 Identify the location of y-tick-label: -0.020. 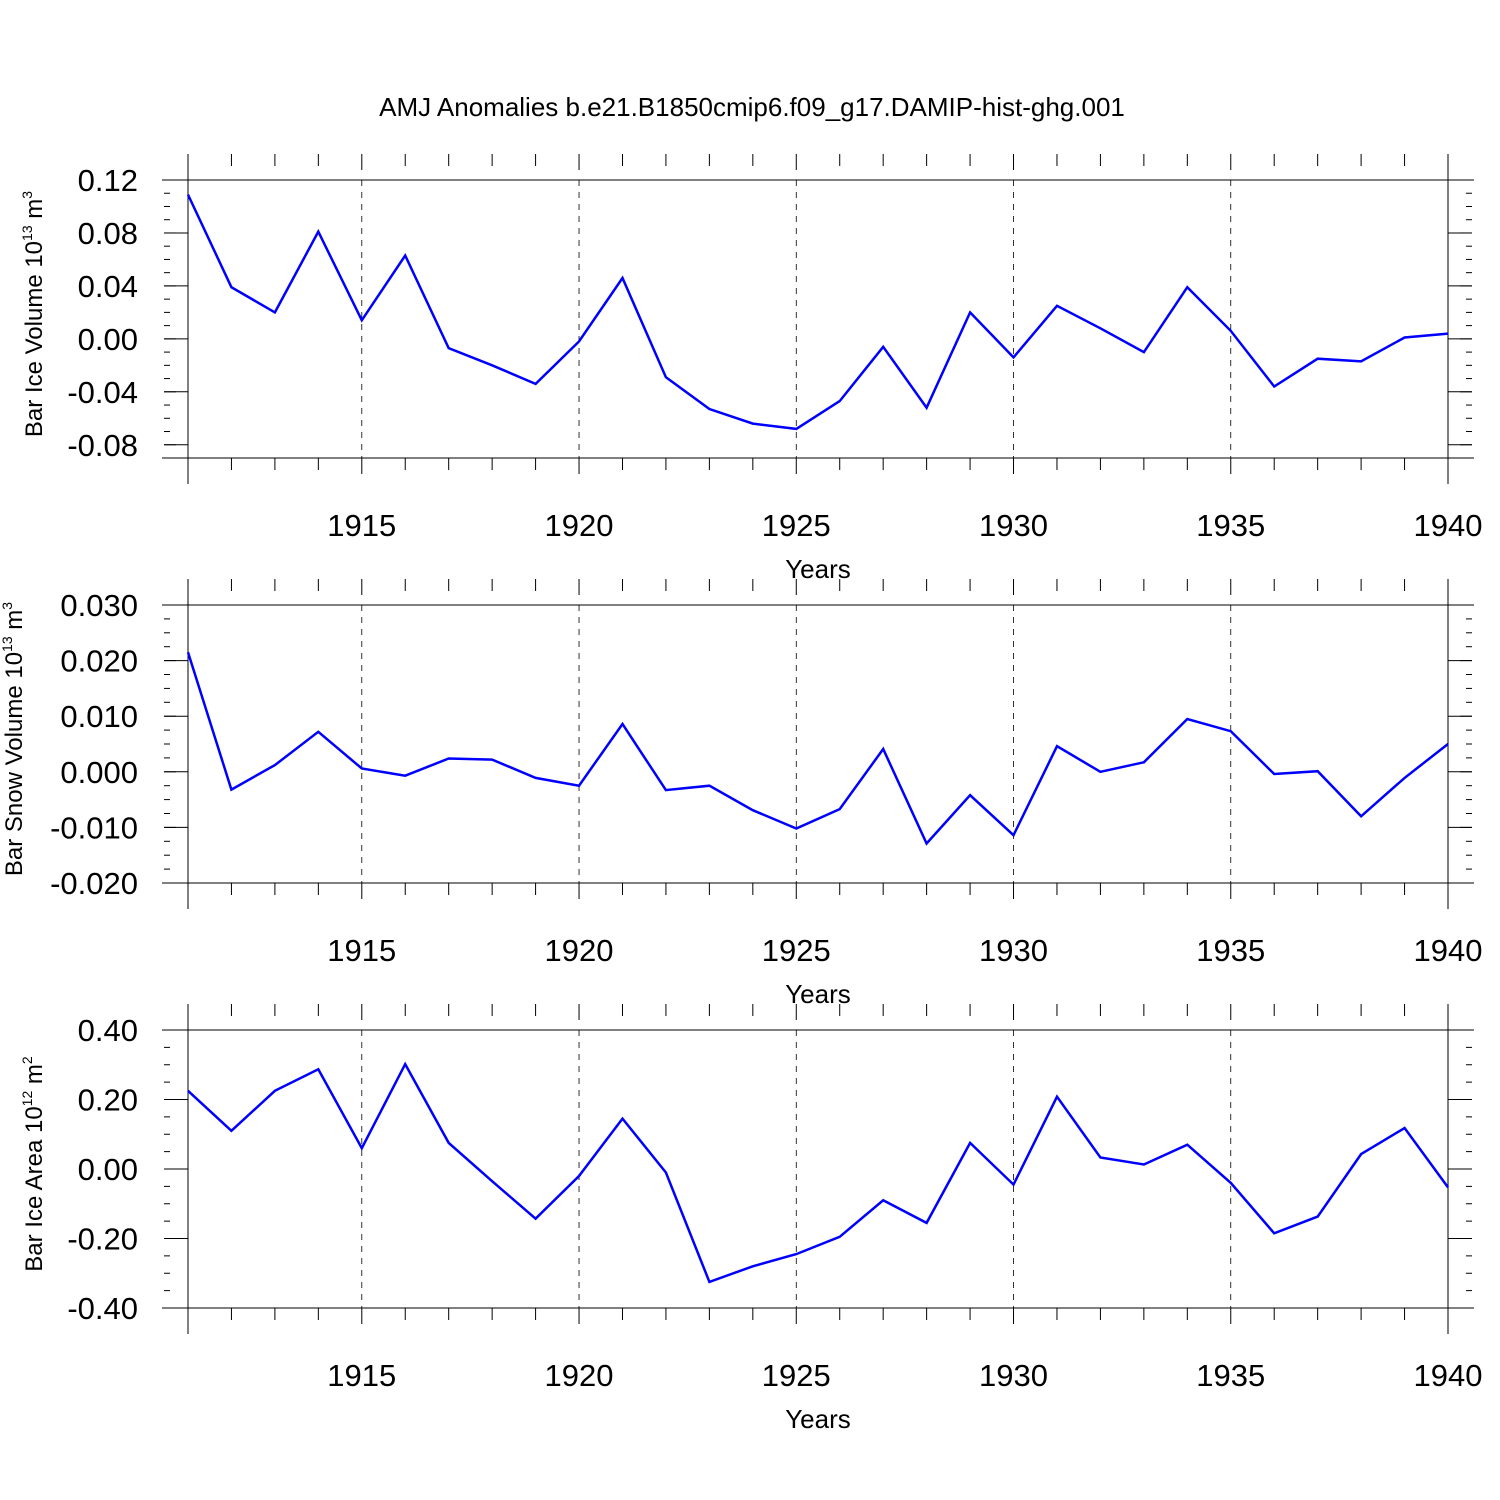
(94, 883).